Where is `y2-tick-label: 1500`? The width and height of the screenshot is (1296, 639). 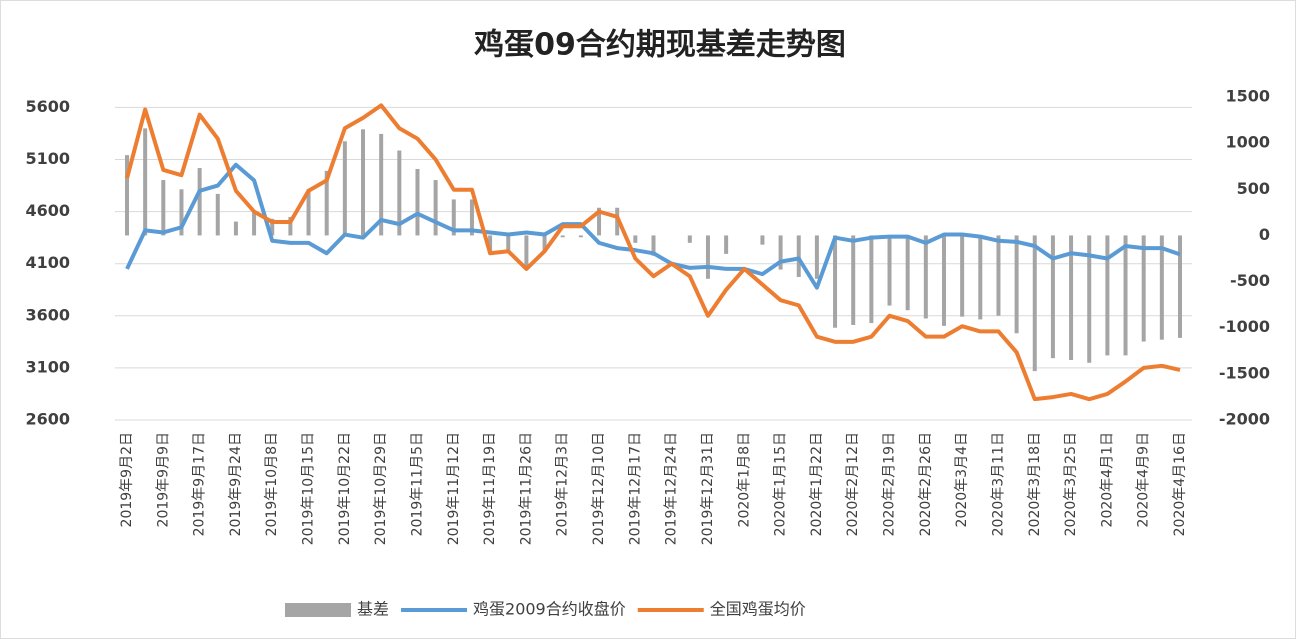
y2-tick-label: 1500 is located at coordinates (1247, 96).